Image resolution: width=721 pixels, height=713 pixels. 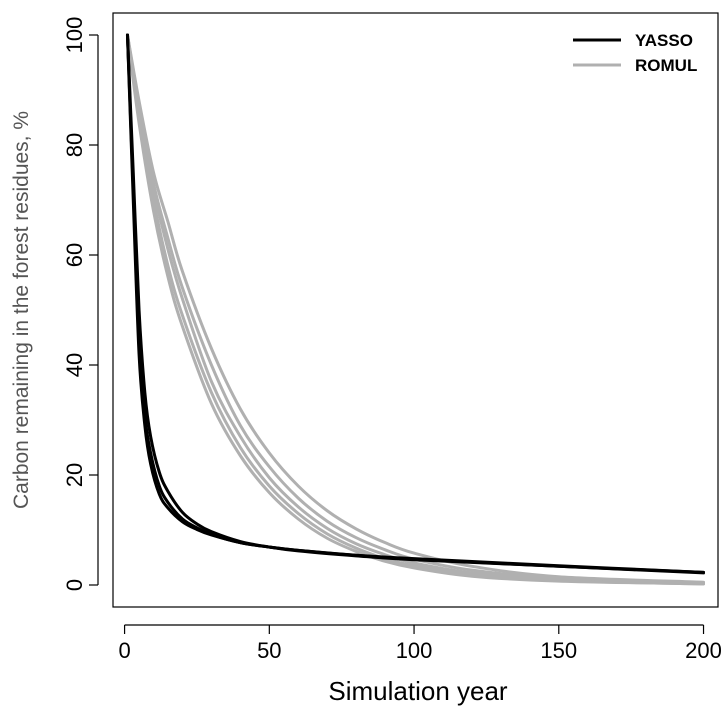 I want to click on x-axis-title: Simulation year, so click(x=418, y=691).